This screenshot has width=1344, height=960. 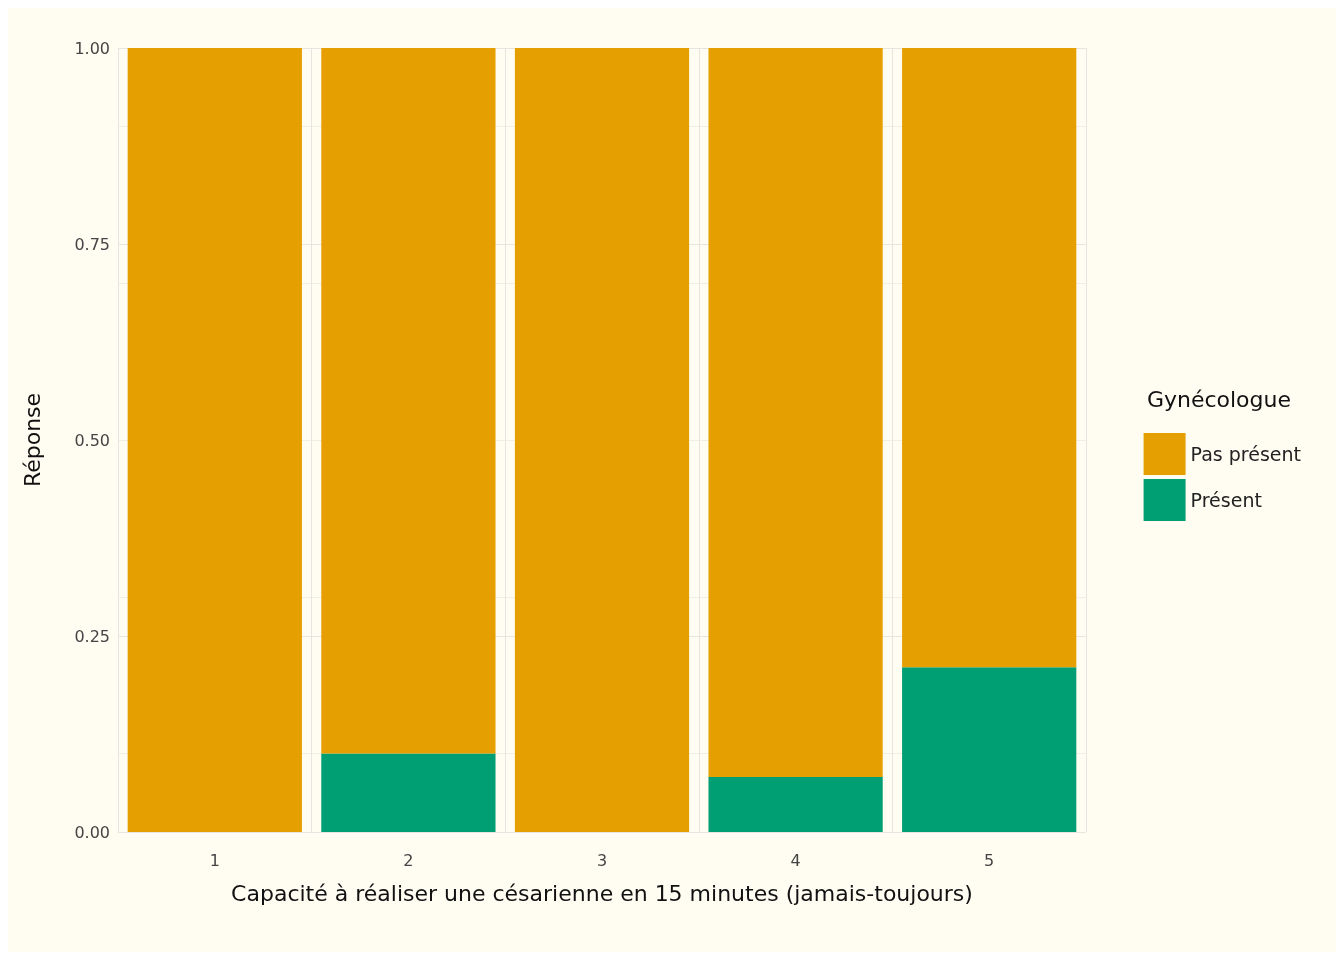 What do you see at coordinates (795, 860) in the screenshot?
I see `x-tick-label: 4` at bounding box center [795, 860].